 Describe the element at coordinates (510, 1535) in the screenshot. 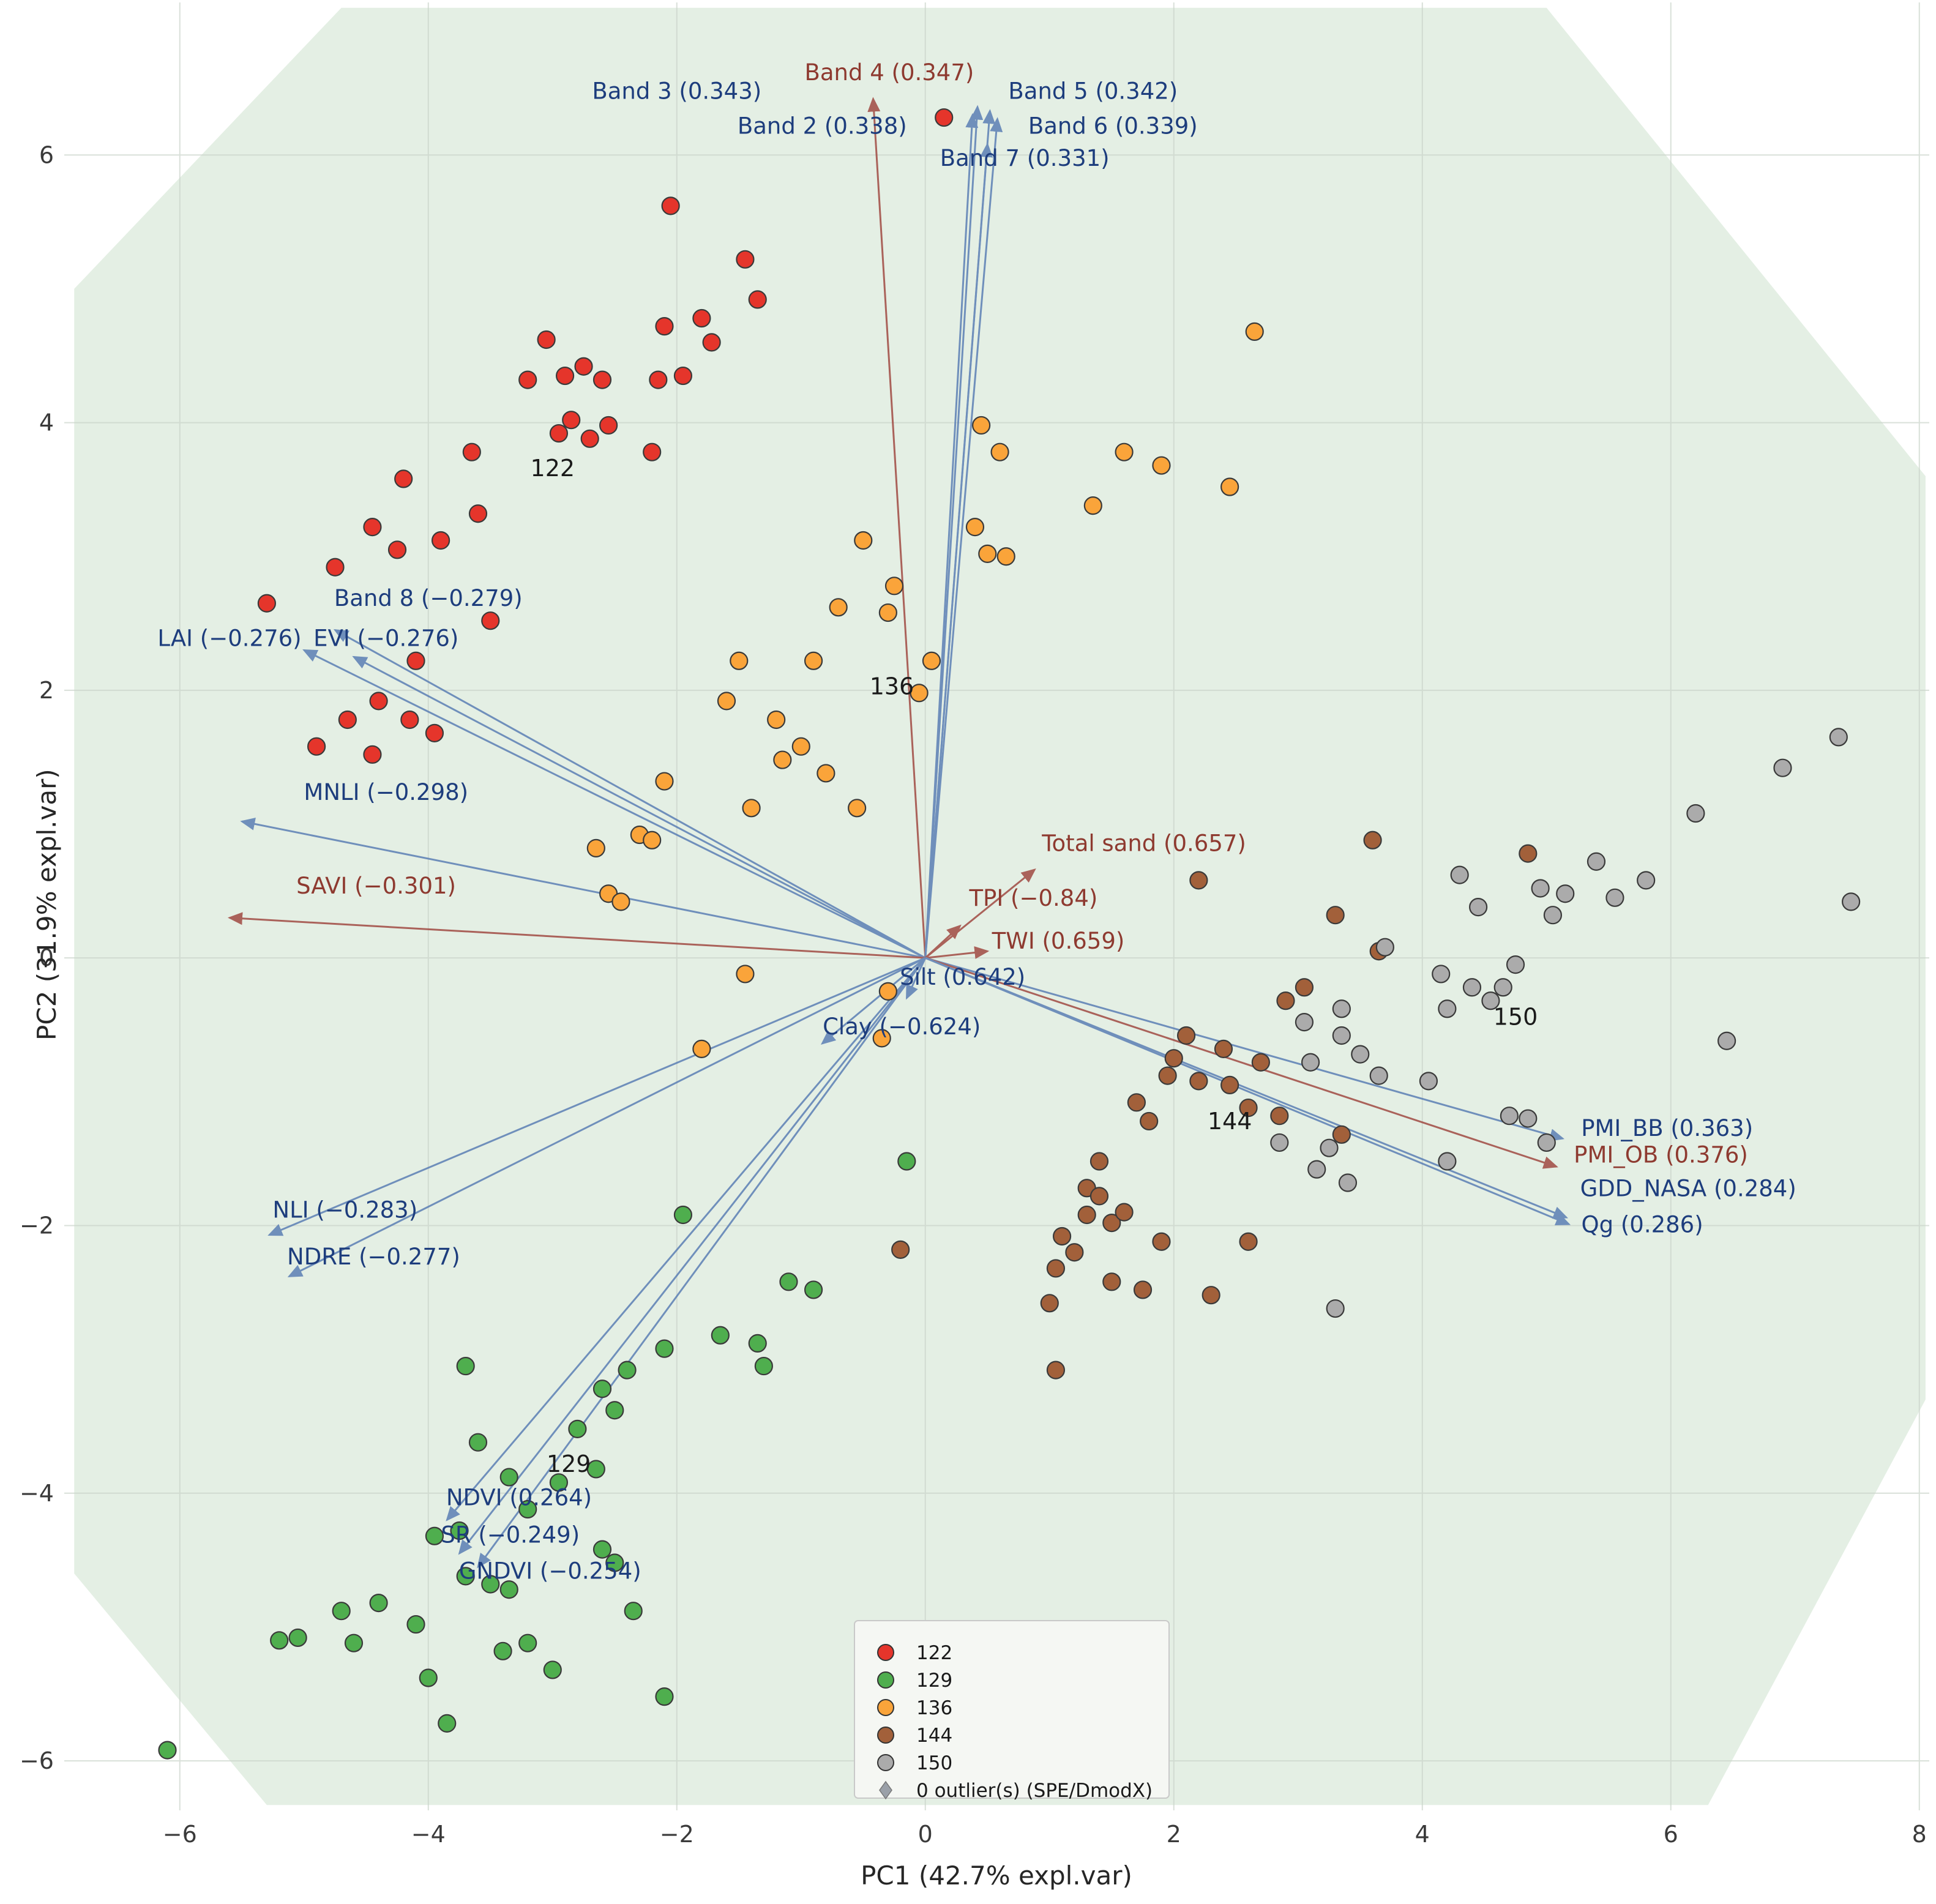

I see `vector-label: SR (−0.249)` at that location.